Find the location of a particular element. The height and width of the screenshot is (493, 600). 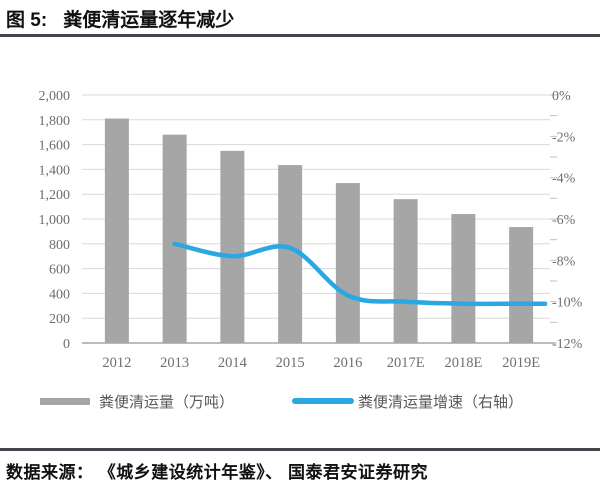

left-axis-tick-label: 1,400 is located at coordinates (55, 170).